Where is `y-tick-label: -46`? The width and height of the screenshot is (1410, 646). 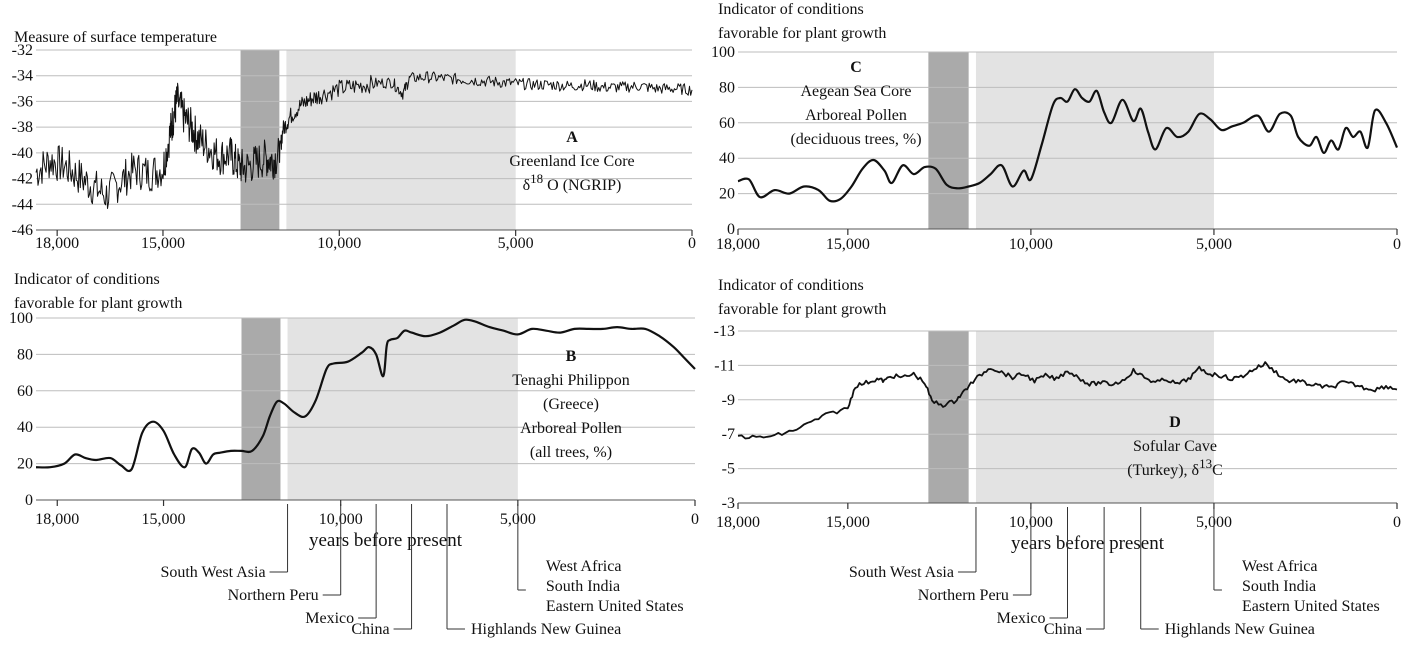
y-tick-label: -46 is located at coordinates (22, 230).